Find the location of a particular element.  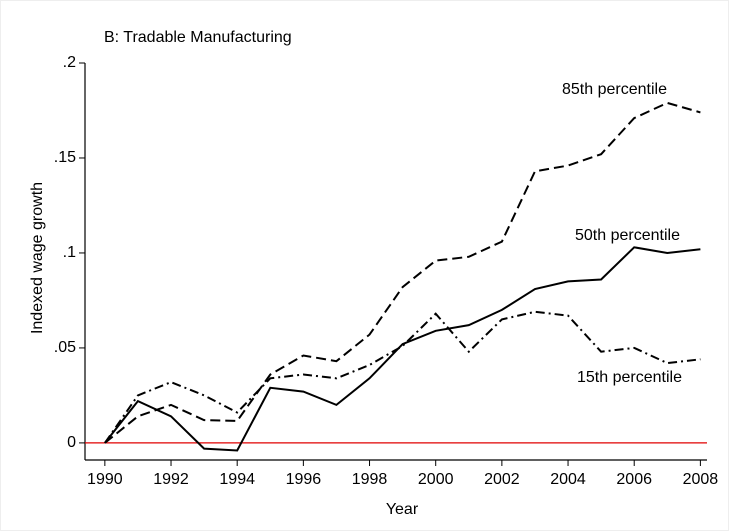

x-tick-label: 1992 is located at coordinates (171, 479).